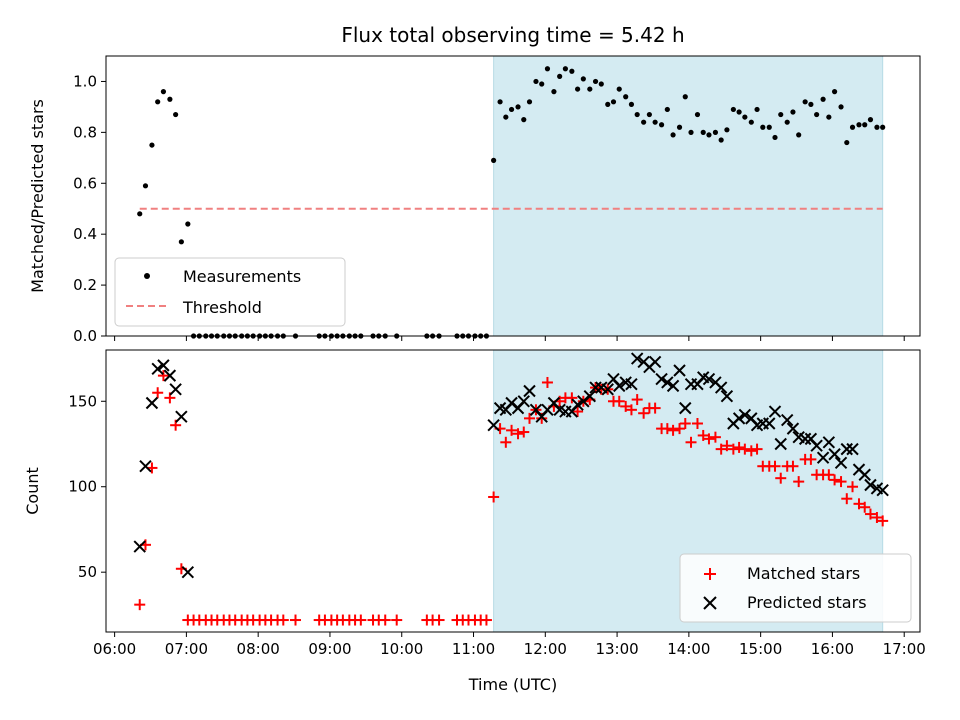  Describe the element at coordinates (710, 574) in the screenshot. I see `legend-matched-marker` at that location.